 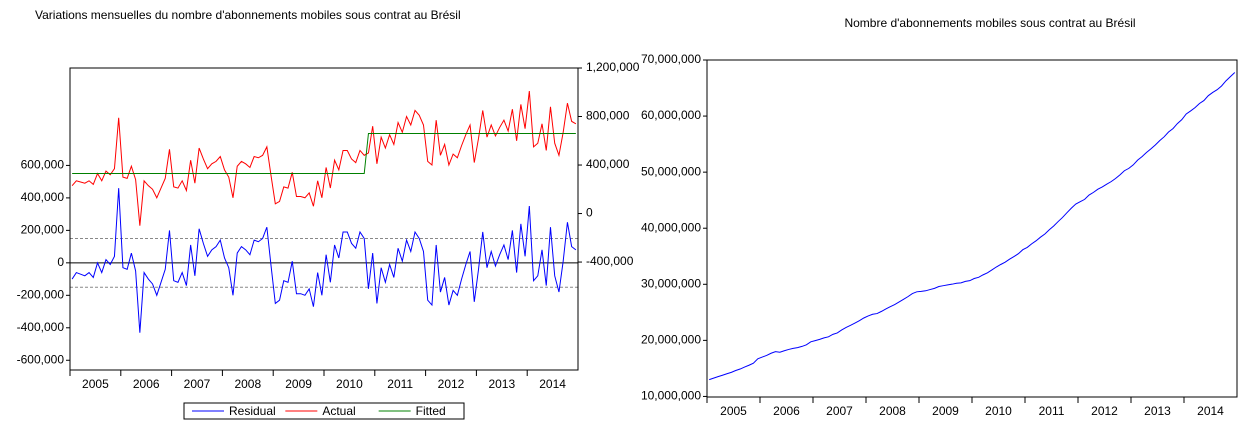 What do you see at coordinates (41, 327) in the screenshot?
I see `y-tick-label: -400,000` at bounding box center [41, 327].